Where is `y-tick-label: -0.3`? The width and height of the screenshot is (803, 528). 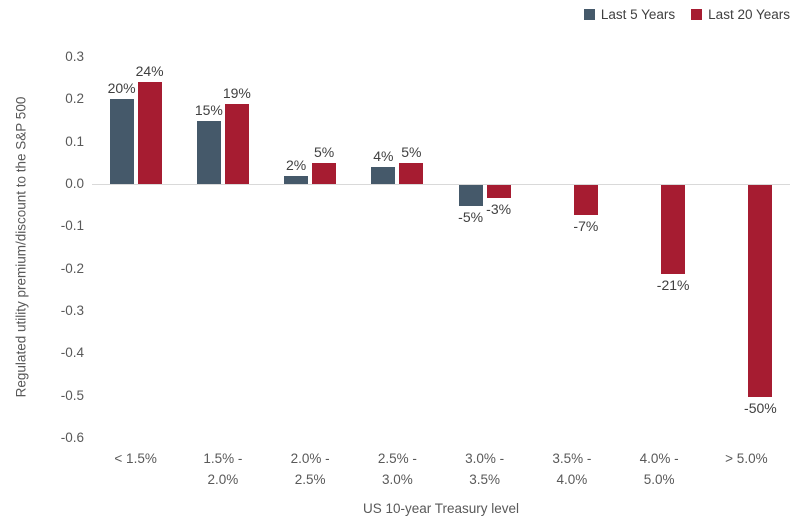 y-tick-label: -0.3 is located at coordinates (72, 310).